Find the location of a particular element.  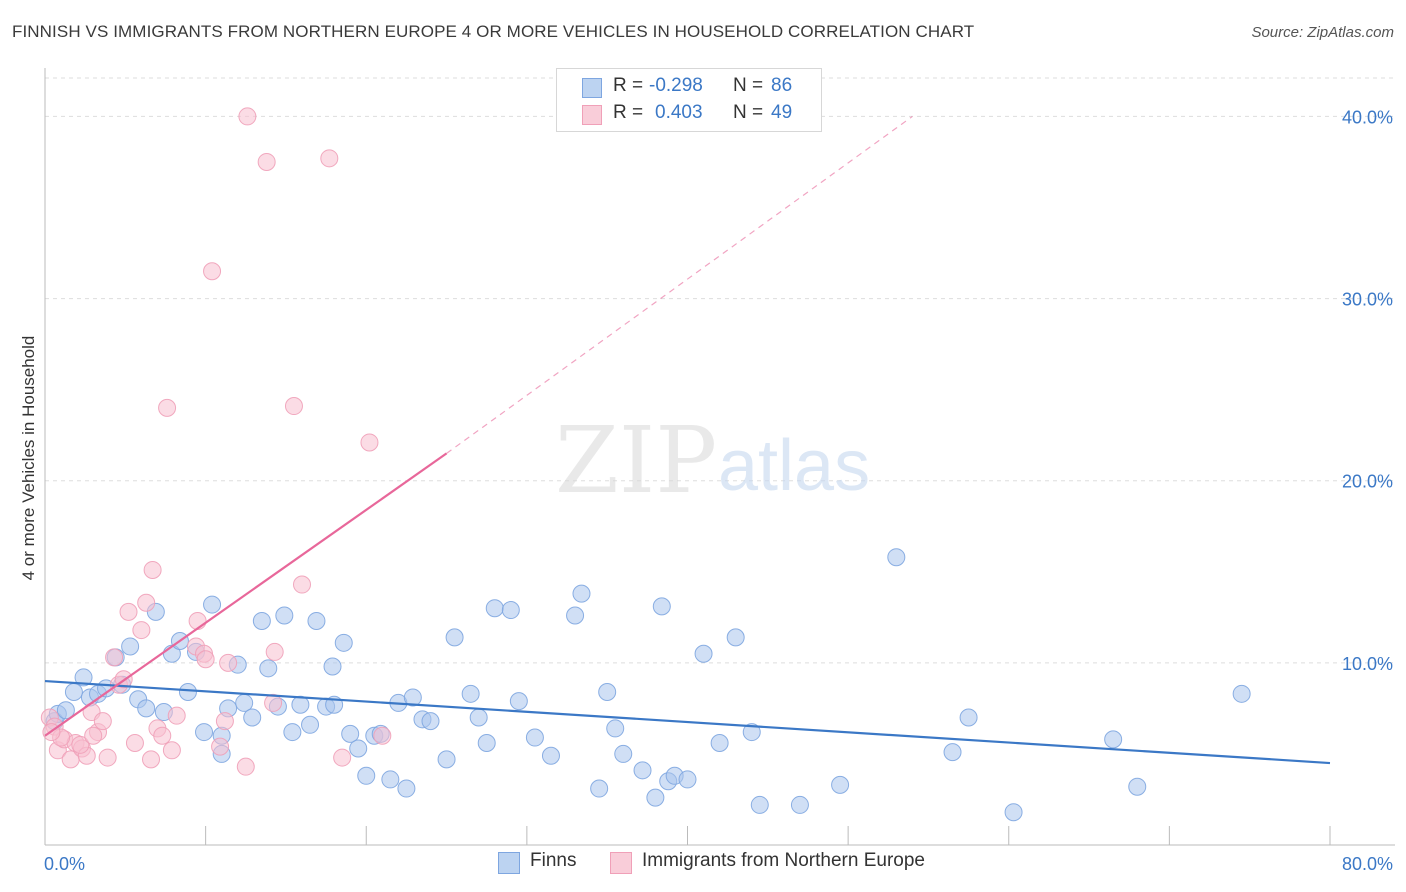

legend-row-finns: R = -0.298 N = 86 is located at coordinates (689, 88).